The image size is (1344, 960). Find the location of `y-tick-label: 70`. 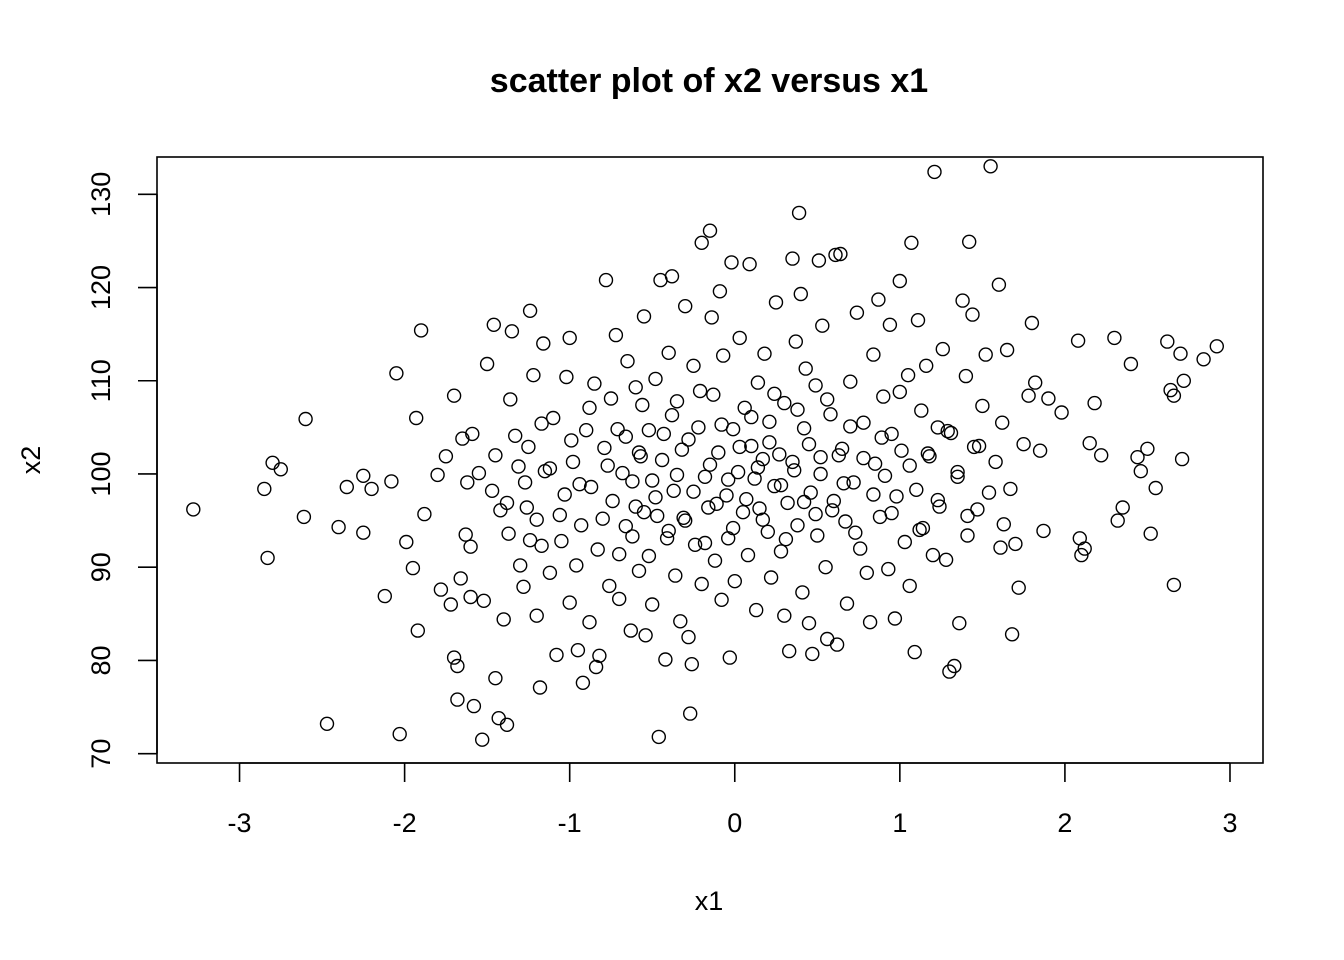

y-tick-label: 70 is located at coordinates (101, 754).